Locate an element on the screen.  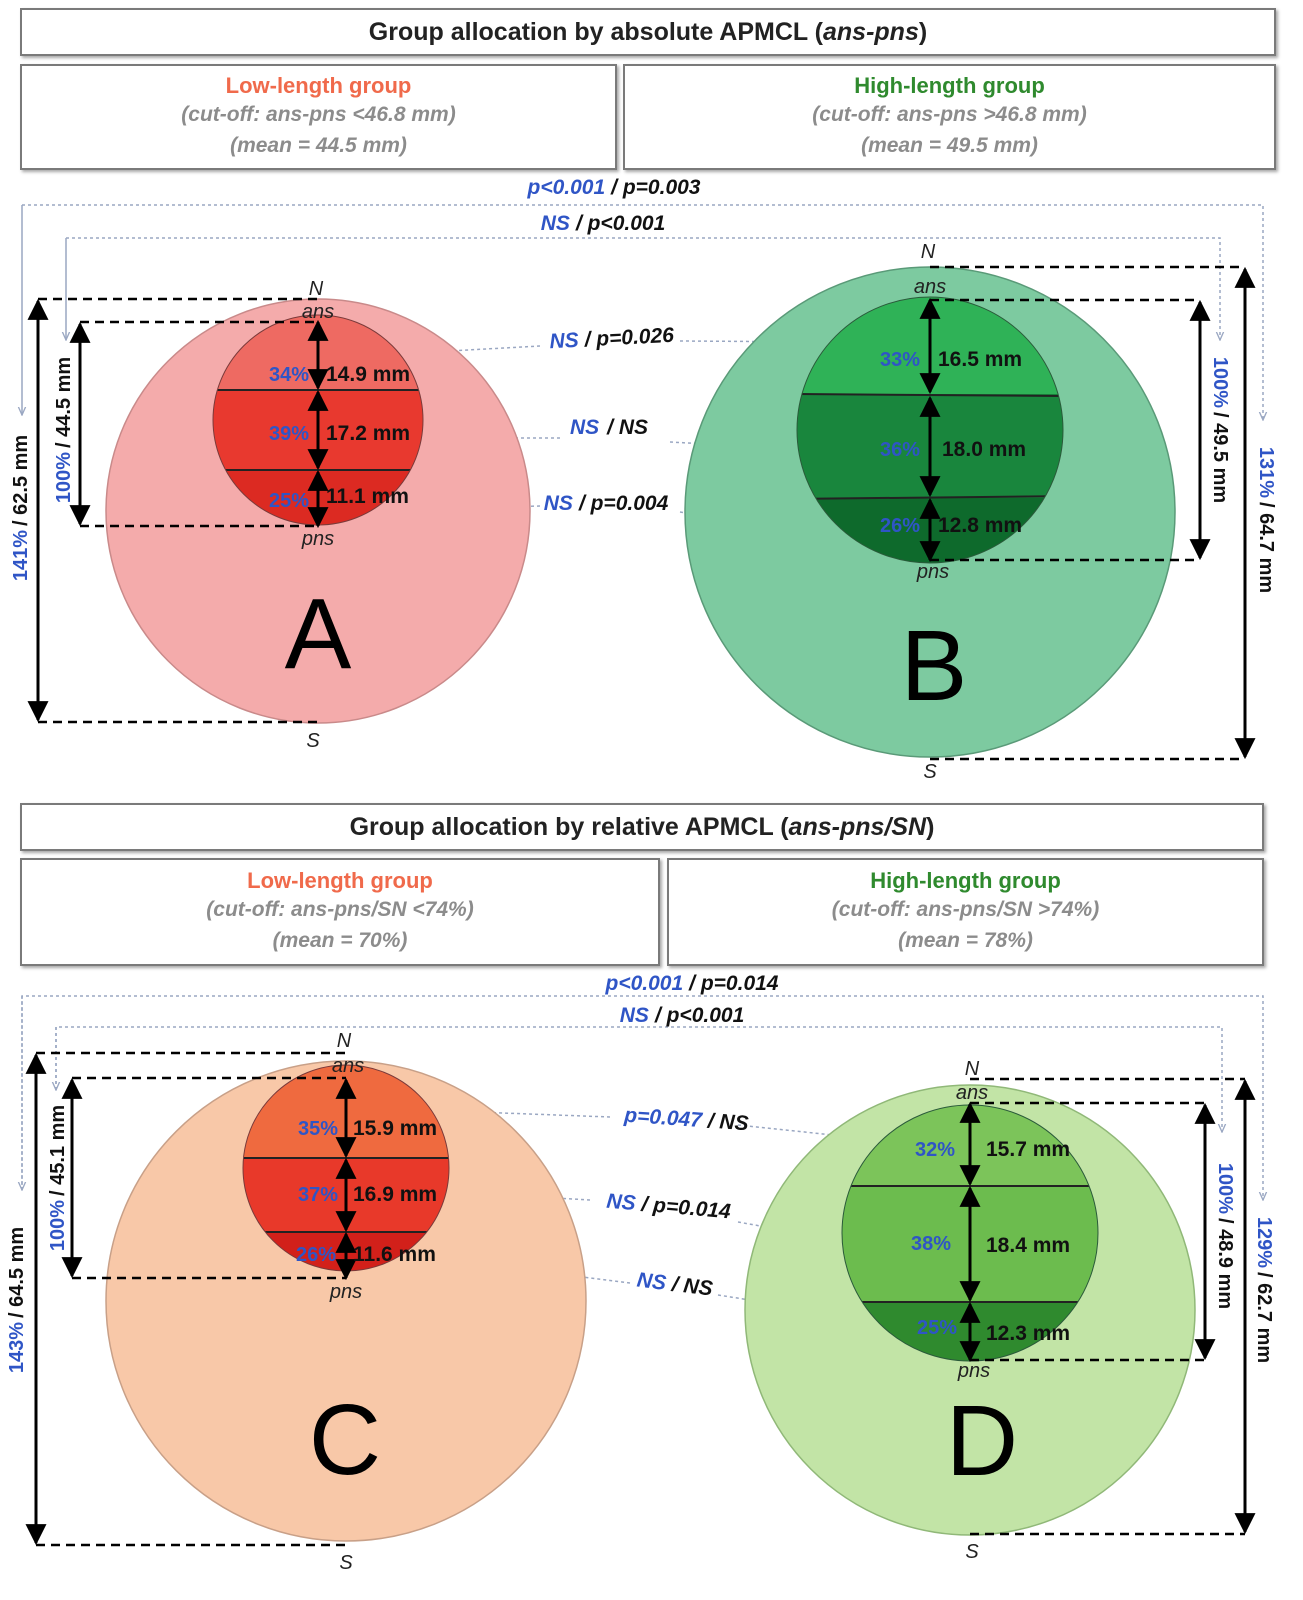
bottom-outer-comparison: p<0.001/ p=0.014 is located at coordinates (692, 983).